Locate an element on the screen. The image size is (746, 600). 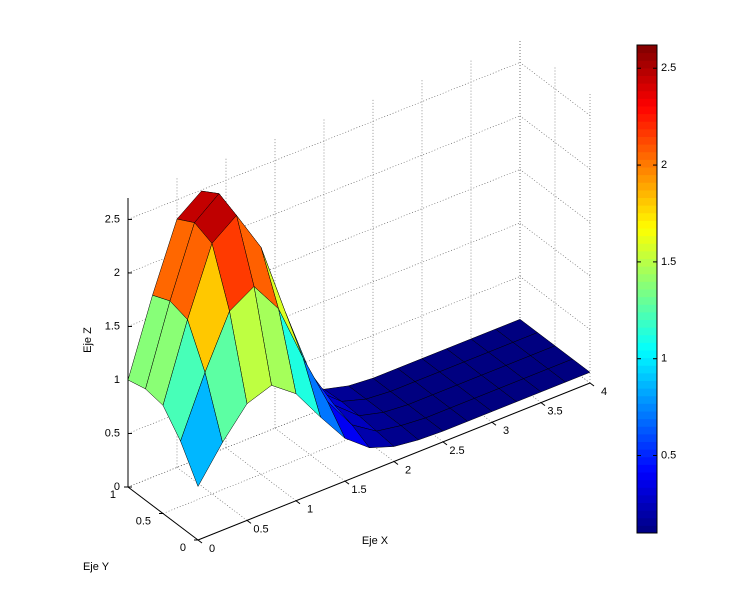
colorbar-tick-label: 2 is located at coordinates (664, 165).